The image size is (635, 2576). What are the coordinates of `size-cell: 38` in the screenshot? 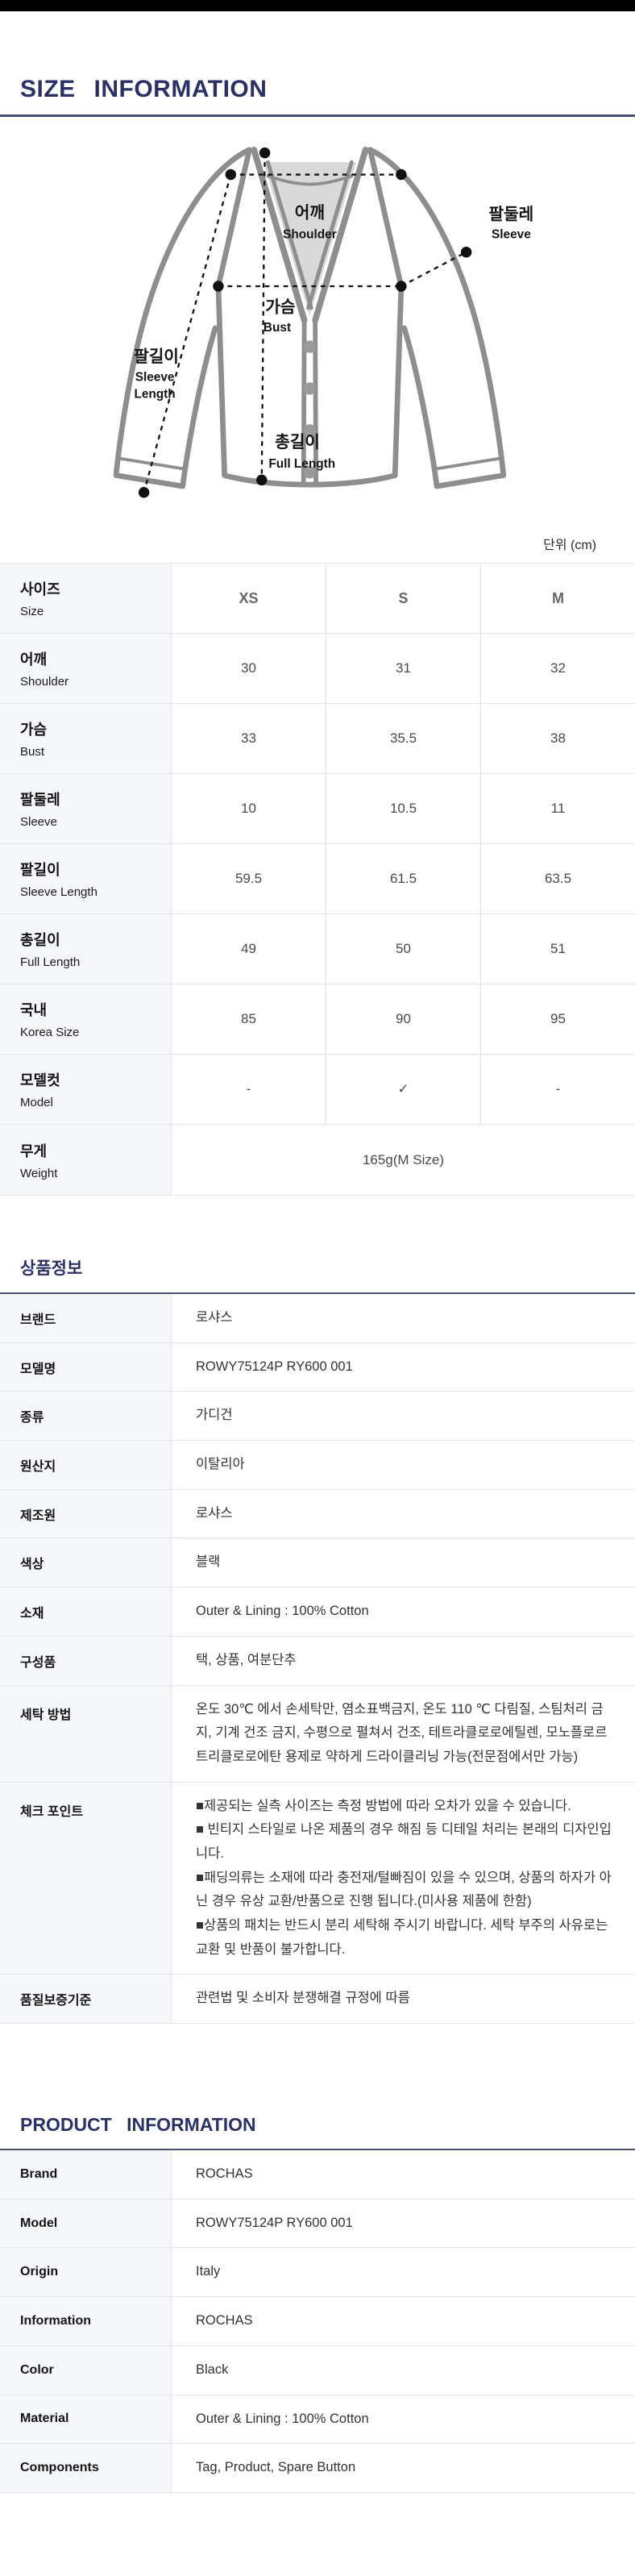 It's located at (557, 739).